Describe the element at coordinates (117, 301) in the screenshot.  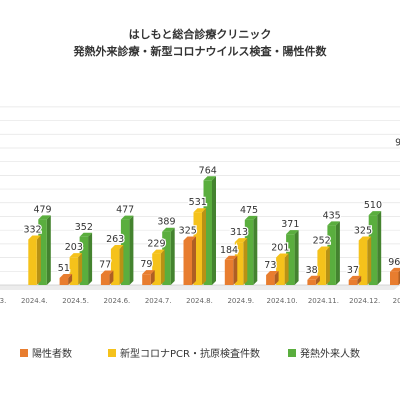
I see `x-tick-label: 2024.6.` at that location.